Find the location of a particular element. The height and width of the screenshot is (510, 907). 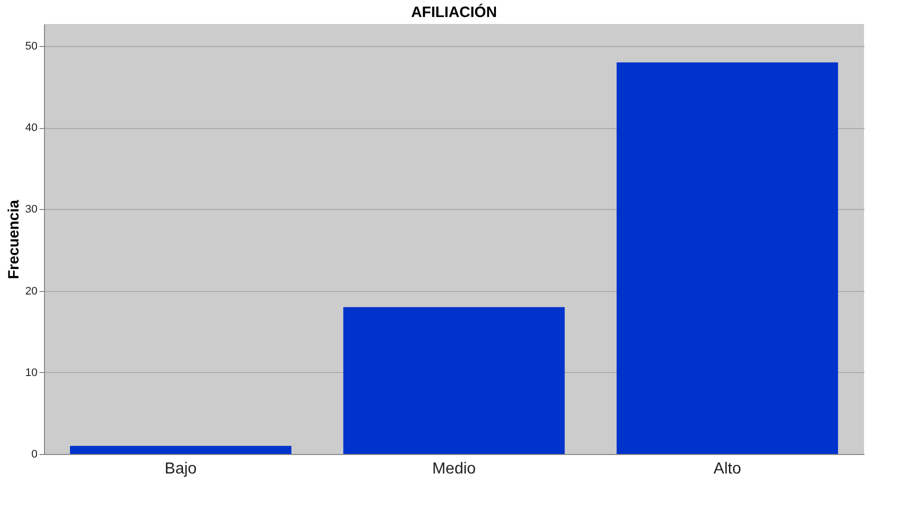

y-tick-label: 30 is located at coordinates (31, 210).